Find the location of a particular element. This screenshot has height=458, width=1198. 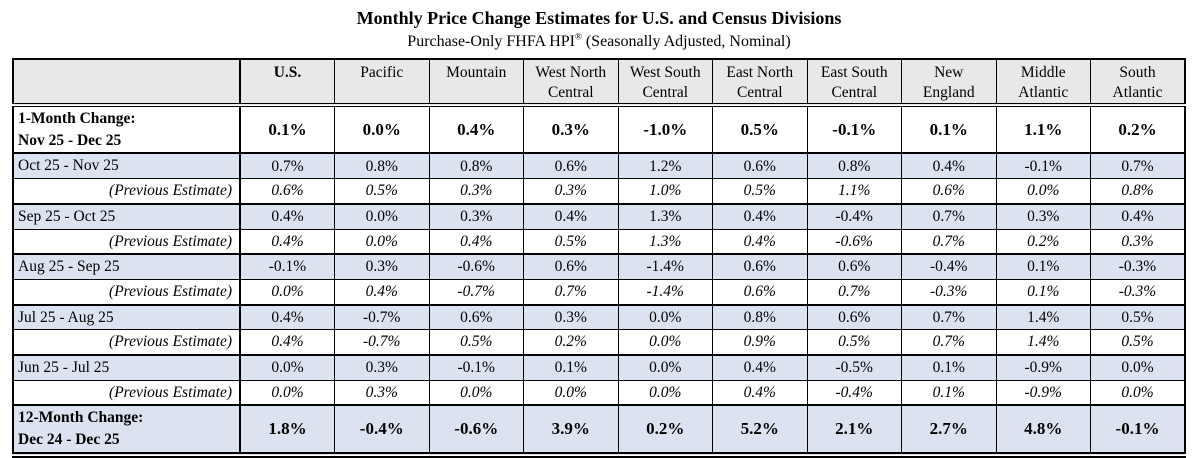

registered-trademark-mark: ® is located at coordinates (578, 36).